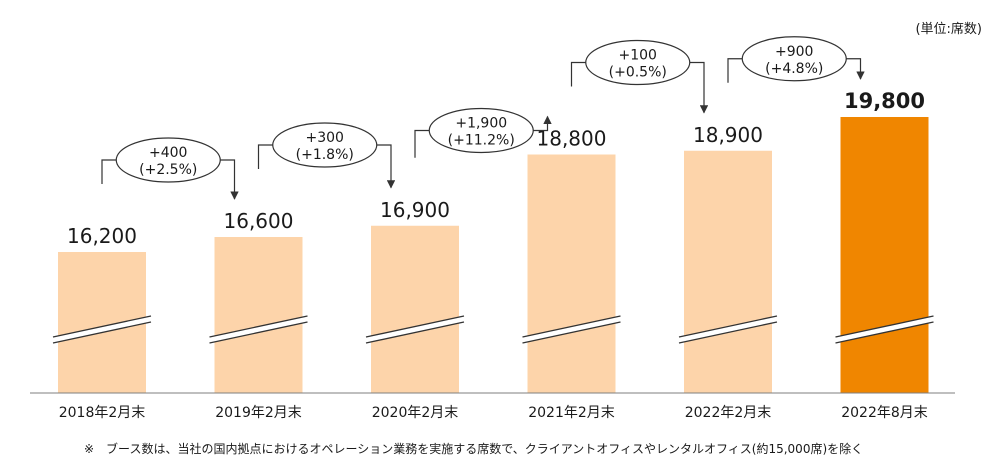 The width and height of the screenshot is (1002, 466). What do you see at coordinates (948, 29) in the screenshot?
I see `unit-label: (単位:席数)` at bounding box center [948, 29].